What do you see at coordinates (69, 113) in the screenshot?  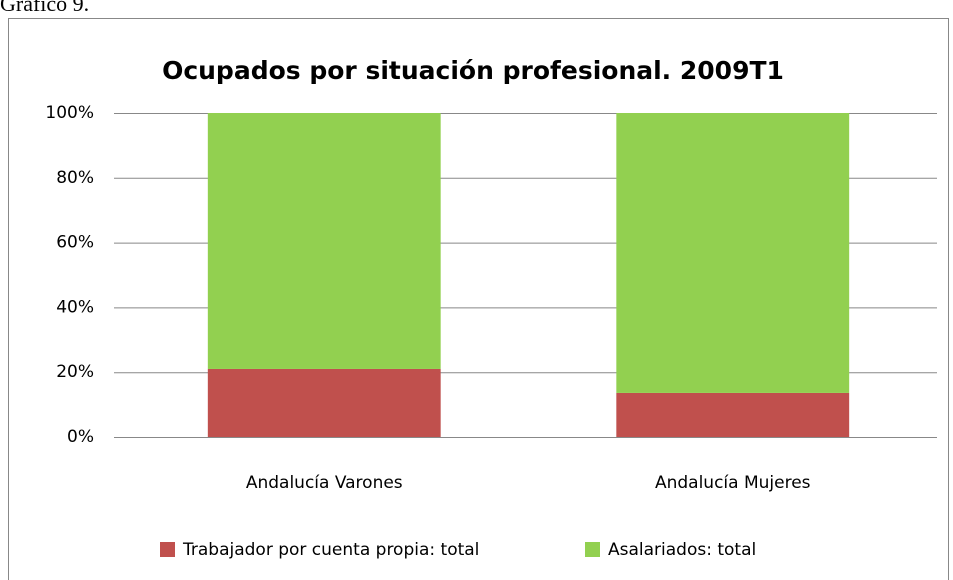 I see `y-tick-label: 100%` at bounding box center [69, 113].